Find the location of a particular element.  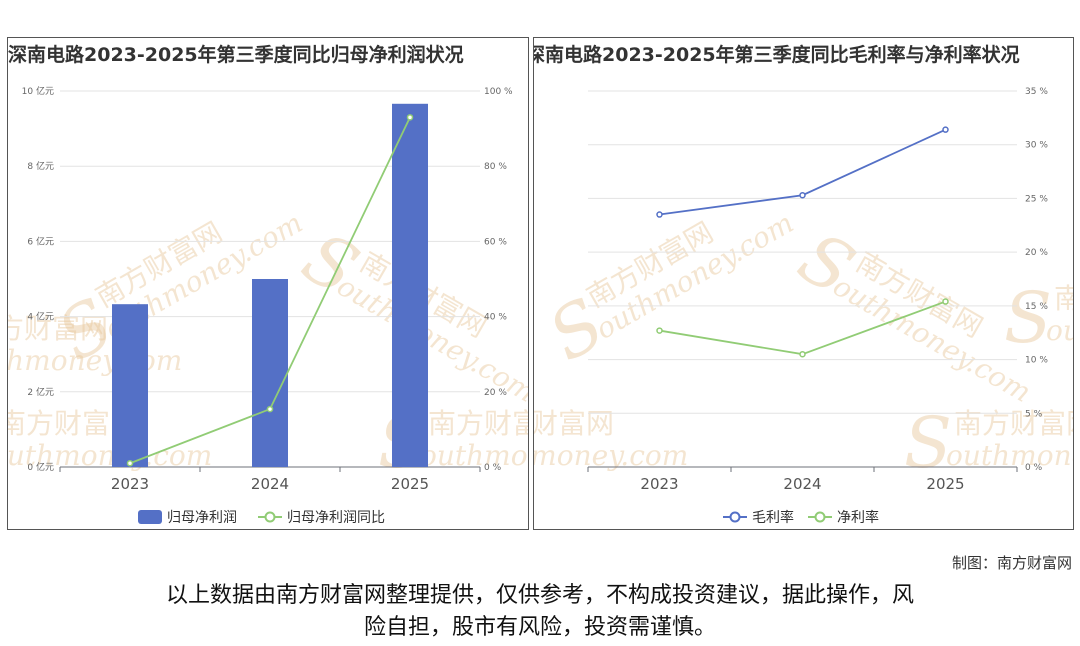

y-left-tick-label: 8 亿元 is located at coordinates (40, 166).